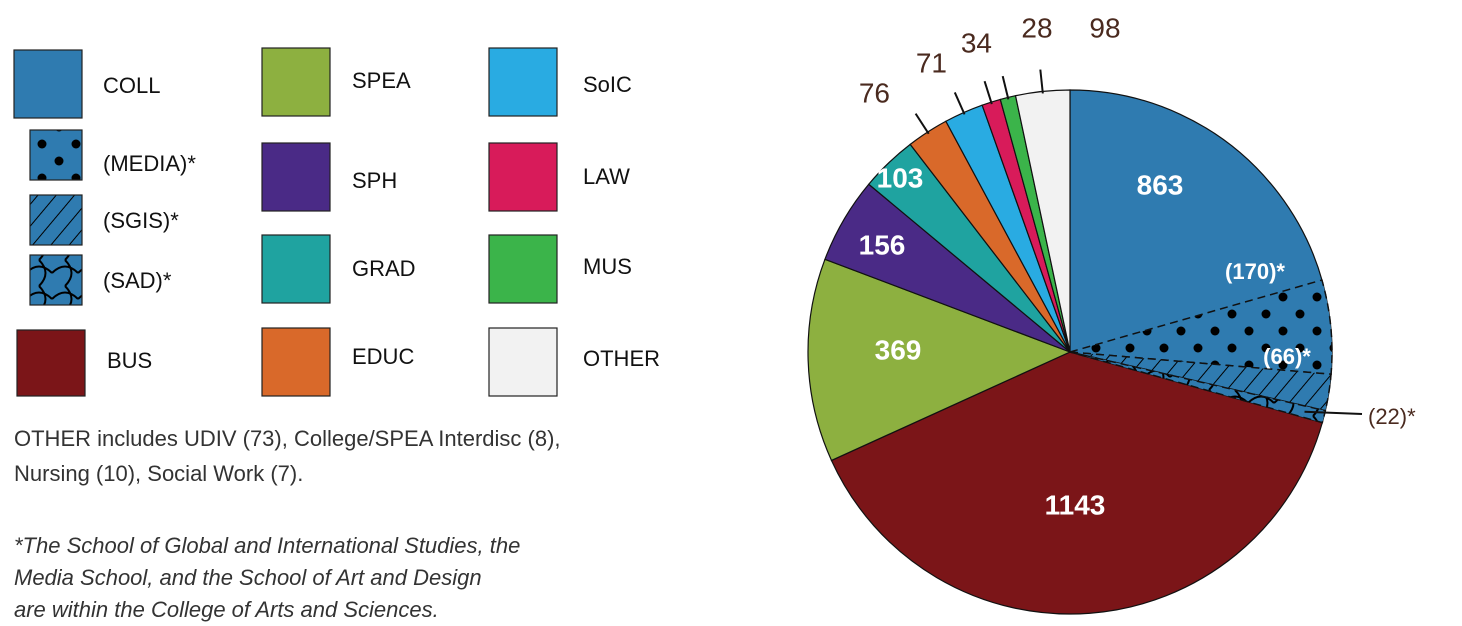 This screenshot has height=626, width=1462. I want to click on data-label: 103, so click(900, 177).